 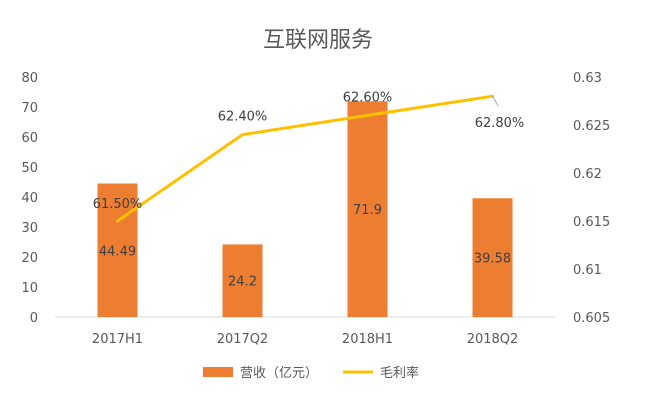 I want to click on x-axis-tick-label: 2018H1, so click(x=367, y=339).